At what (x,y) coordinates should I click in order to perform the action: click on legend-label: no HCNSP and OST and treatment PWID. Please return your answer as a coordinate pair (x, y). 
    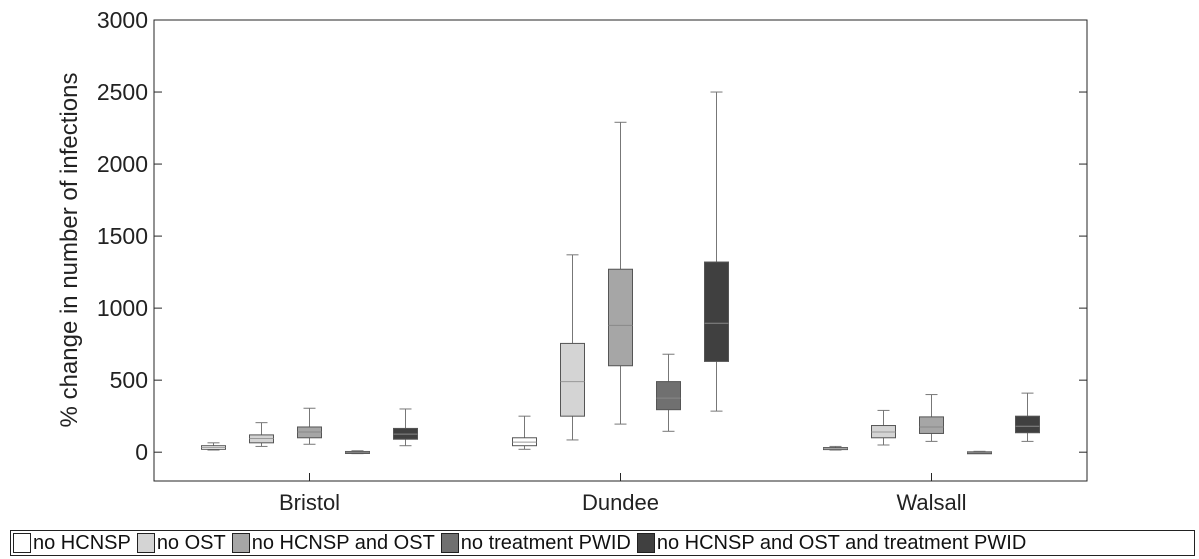
    Looking at the image, I should click on (841, 542).